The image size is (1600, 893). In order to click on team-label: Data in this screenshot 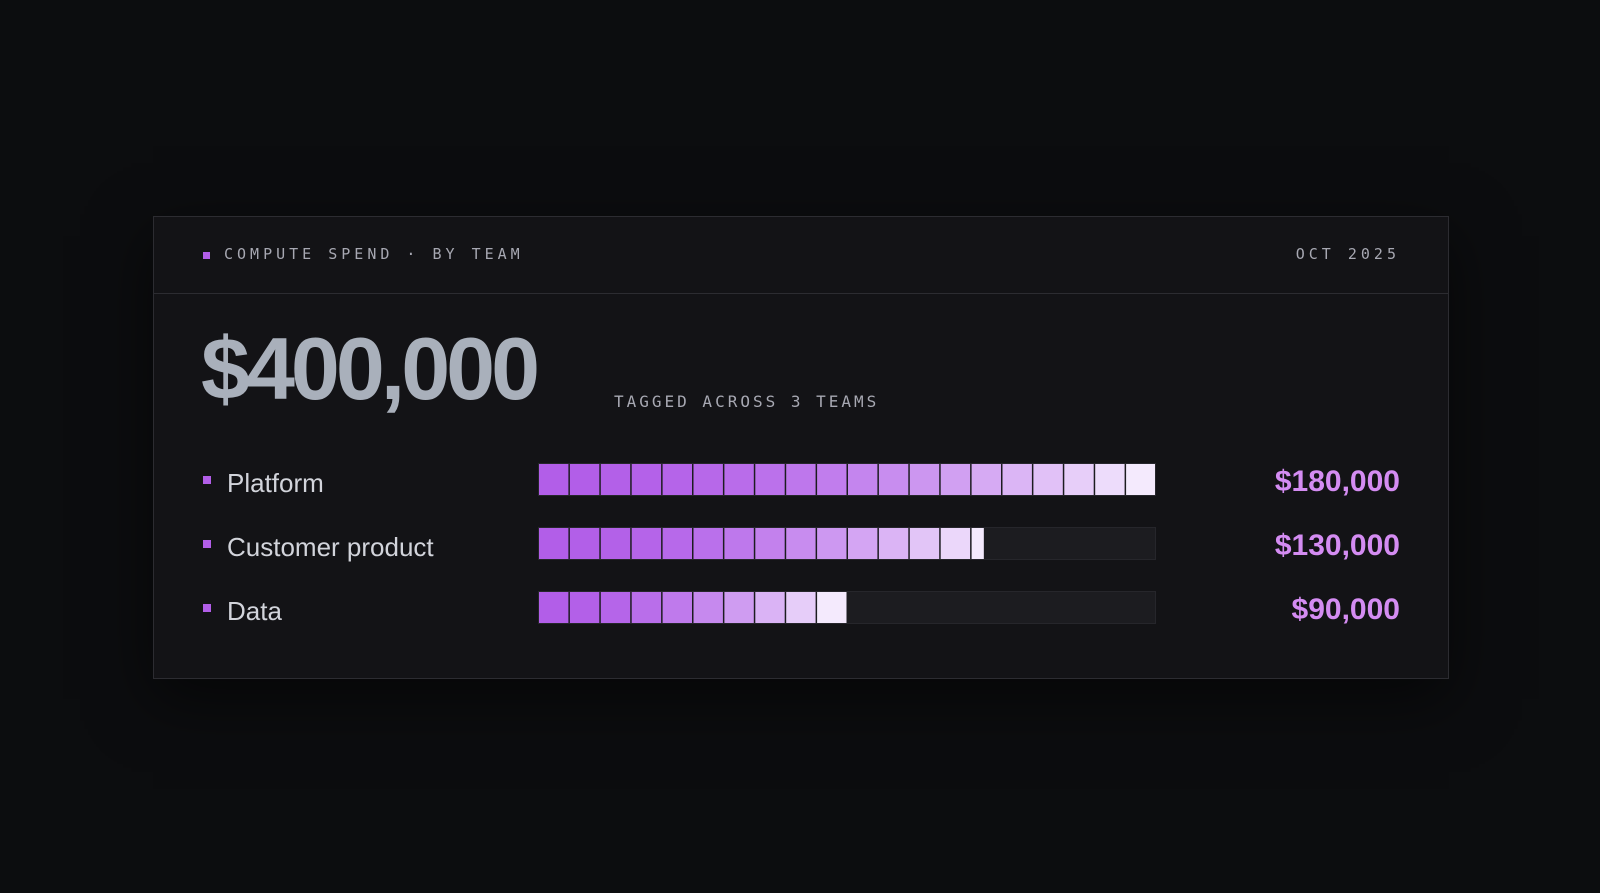, I will do `click(254, 611)`.